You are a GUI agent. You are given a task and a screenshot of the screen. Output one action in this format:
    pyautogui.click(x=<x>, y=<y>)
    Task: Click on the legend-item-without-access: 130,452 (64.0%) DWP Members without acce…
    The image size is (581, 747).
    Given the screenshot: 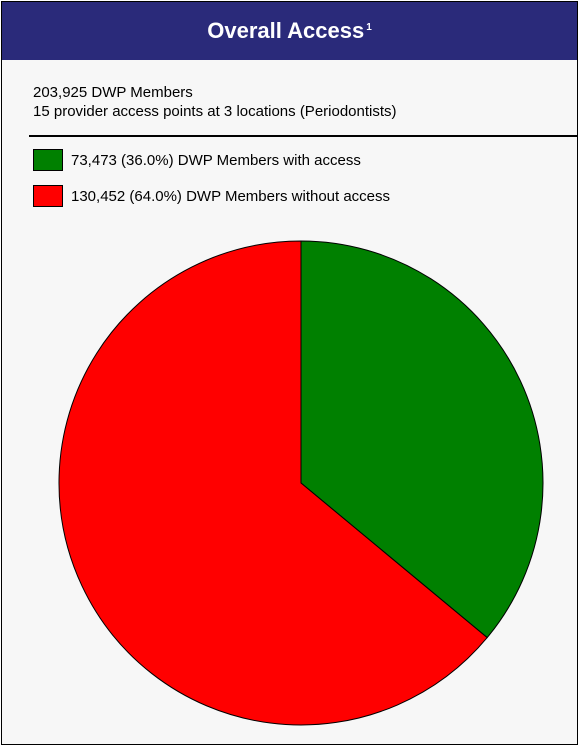 What is the action you would take?
    pyautogui.click(x=211, y=196)
    